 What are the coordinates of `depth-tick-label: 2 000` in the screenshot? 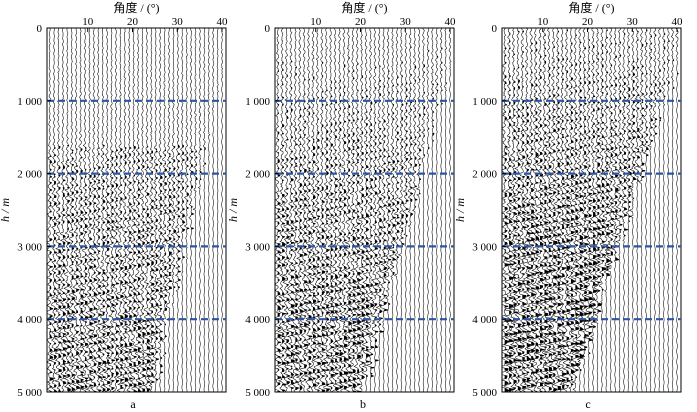 It's located at (484, 175).